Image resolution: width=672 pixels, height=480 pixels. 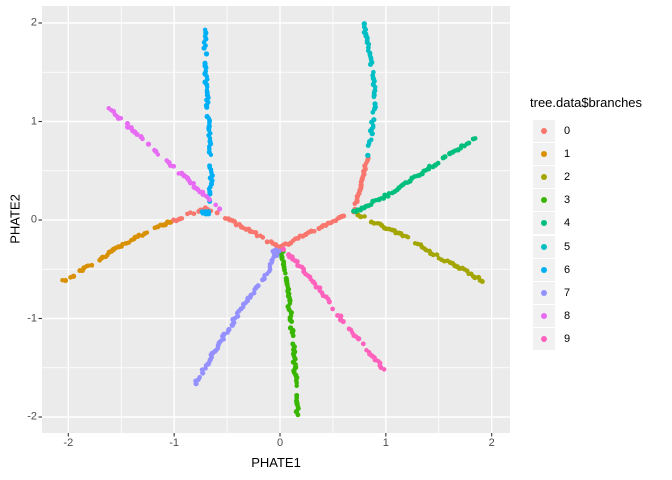 What do you see at coordinates (567, 316) in the screenshot?
I see `legend-item-label: 8` at bounding box center [567, 316].